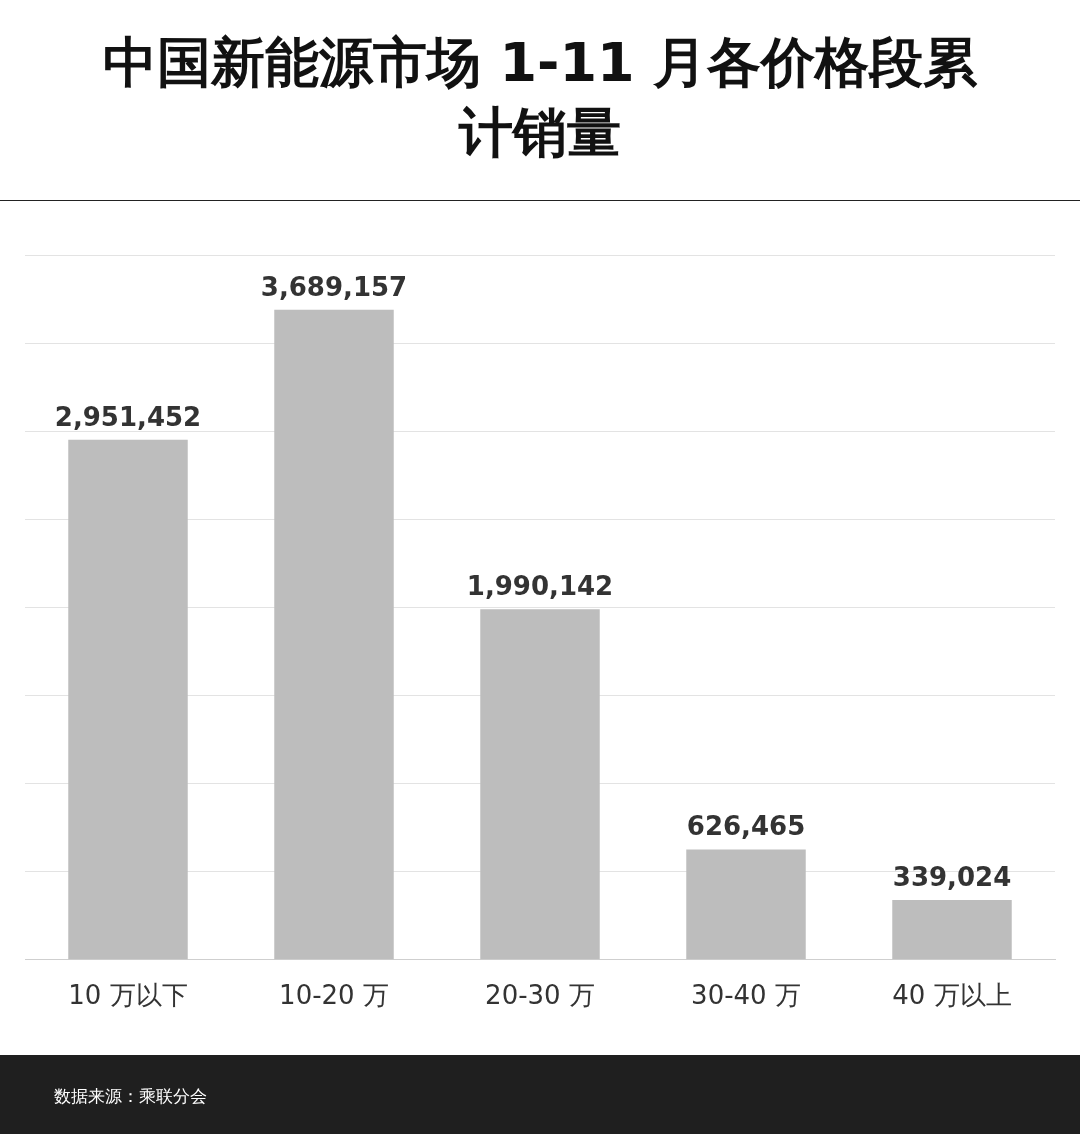 This screenshot has height=1134, width=1080. I want to click on data-label: 626,465, so click(746, 826).